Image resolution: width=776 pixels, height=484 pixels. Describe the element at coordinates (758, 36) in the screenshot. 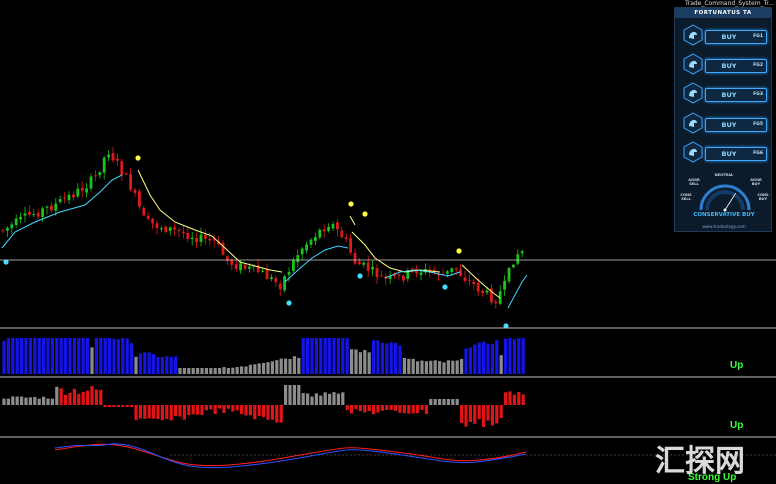

I see `timeframe-label: FG1` at that location.